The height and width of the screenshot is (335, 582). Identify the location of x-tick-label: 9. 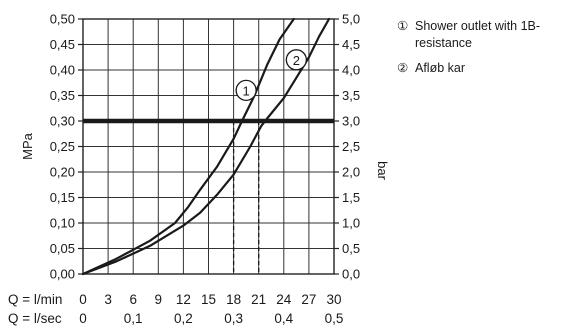
(159, 299).